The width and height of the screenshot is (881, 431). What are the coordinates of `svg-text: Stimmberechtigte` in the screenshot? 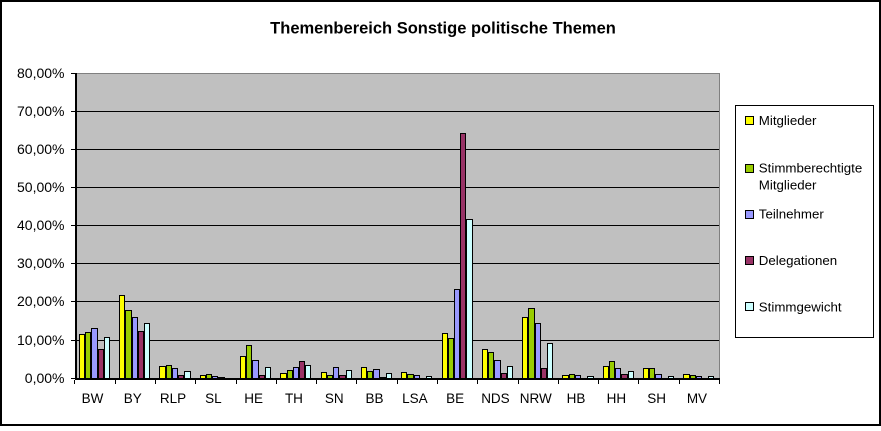 It's located at (810, 168).